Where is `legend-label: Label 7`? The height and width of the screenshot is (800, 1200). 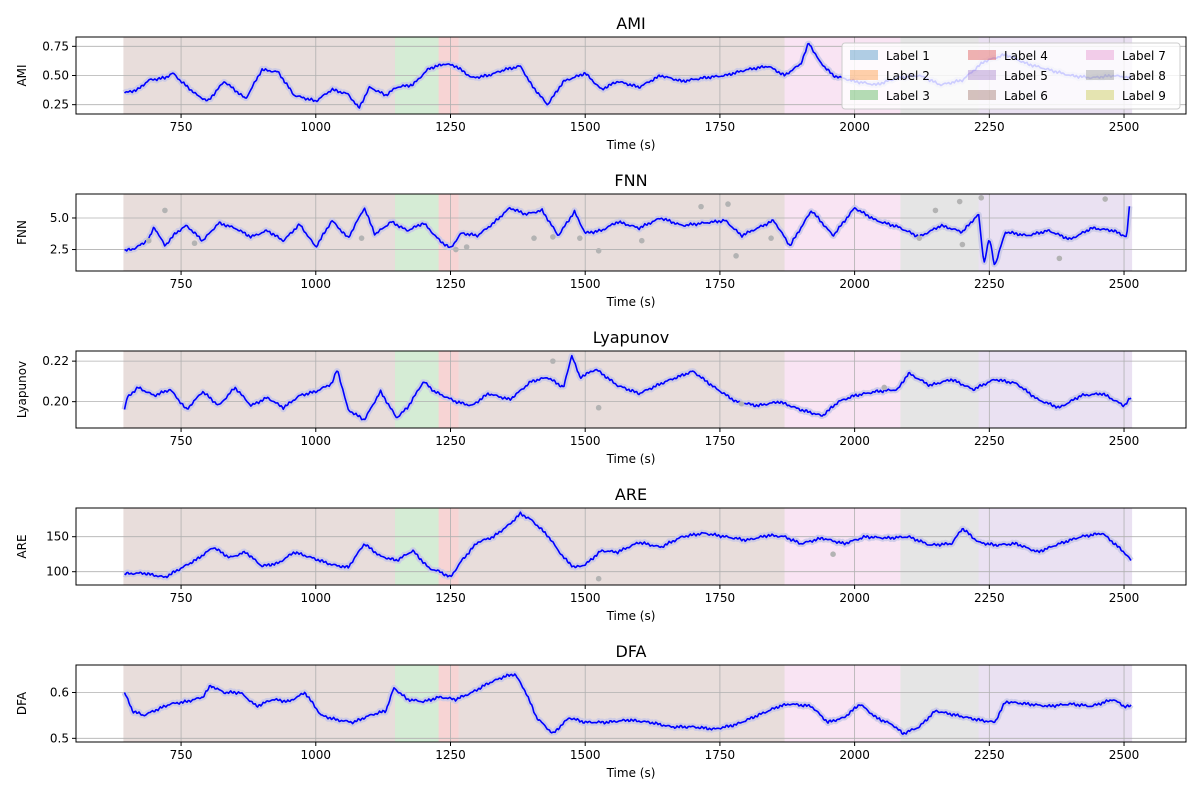 legend-label: Label 7 is located at coordinates (1144, 56).